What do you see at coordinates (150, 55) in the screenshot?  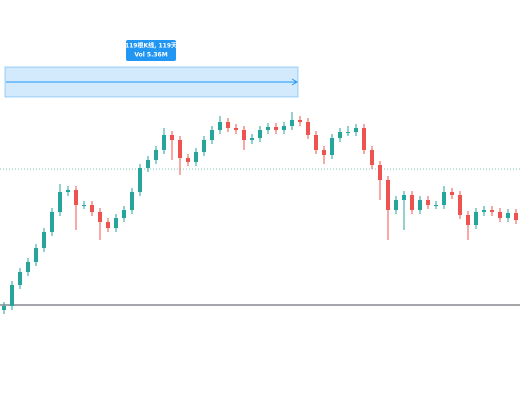 I see `volume-label: Vol 5.36M` at bounding box center [150, 55].